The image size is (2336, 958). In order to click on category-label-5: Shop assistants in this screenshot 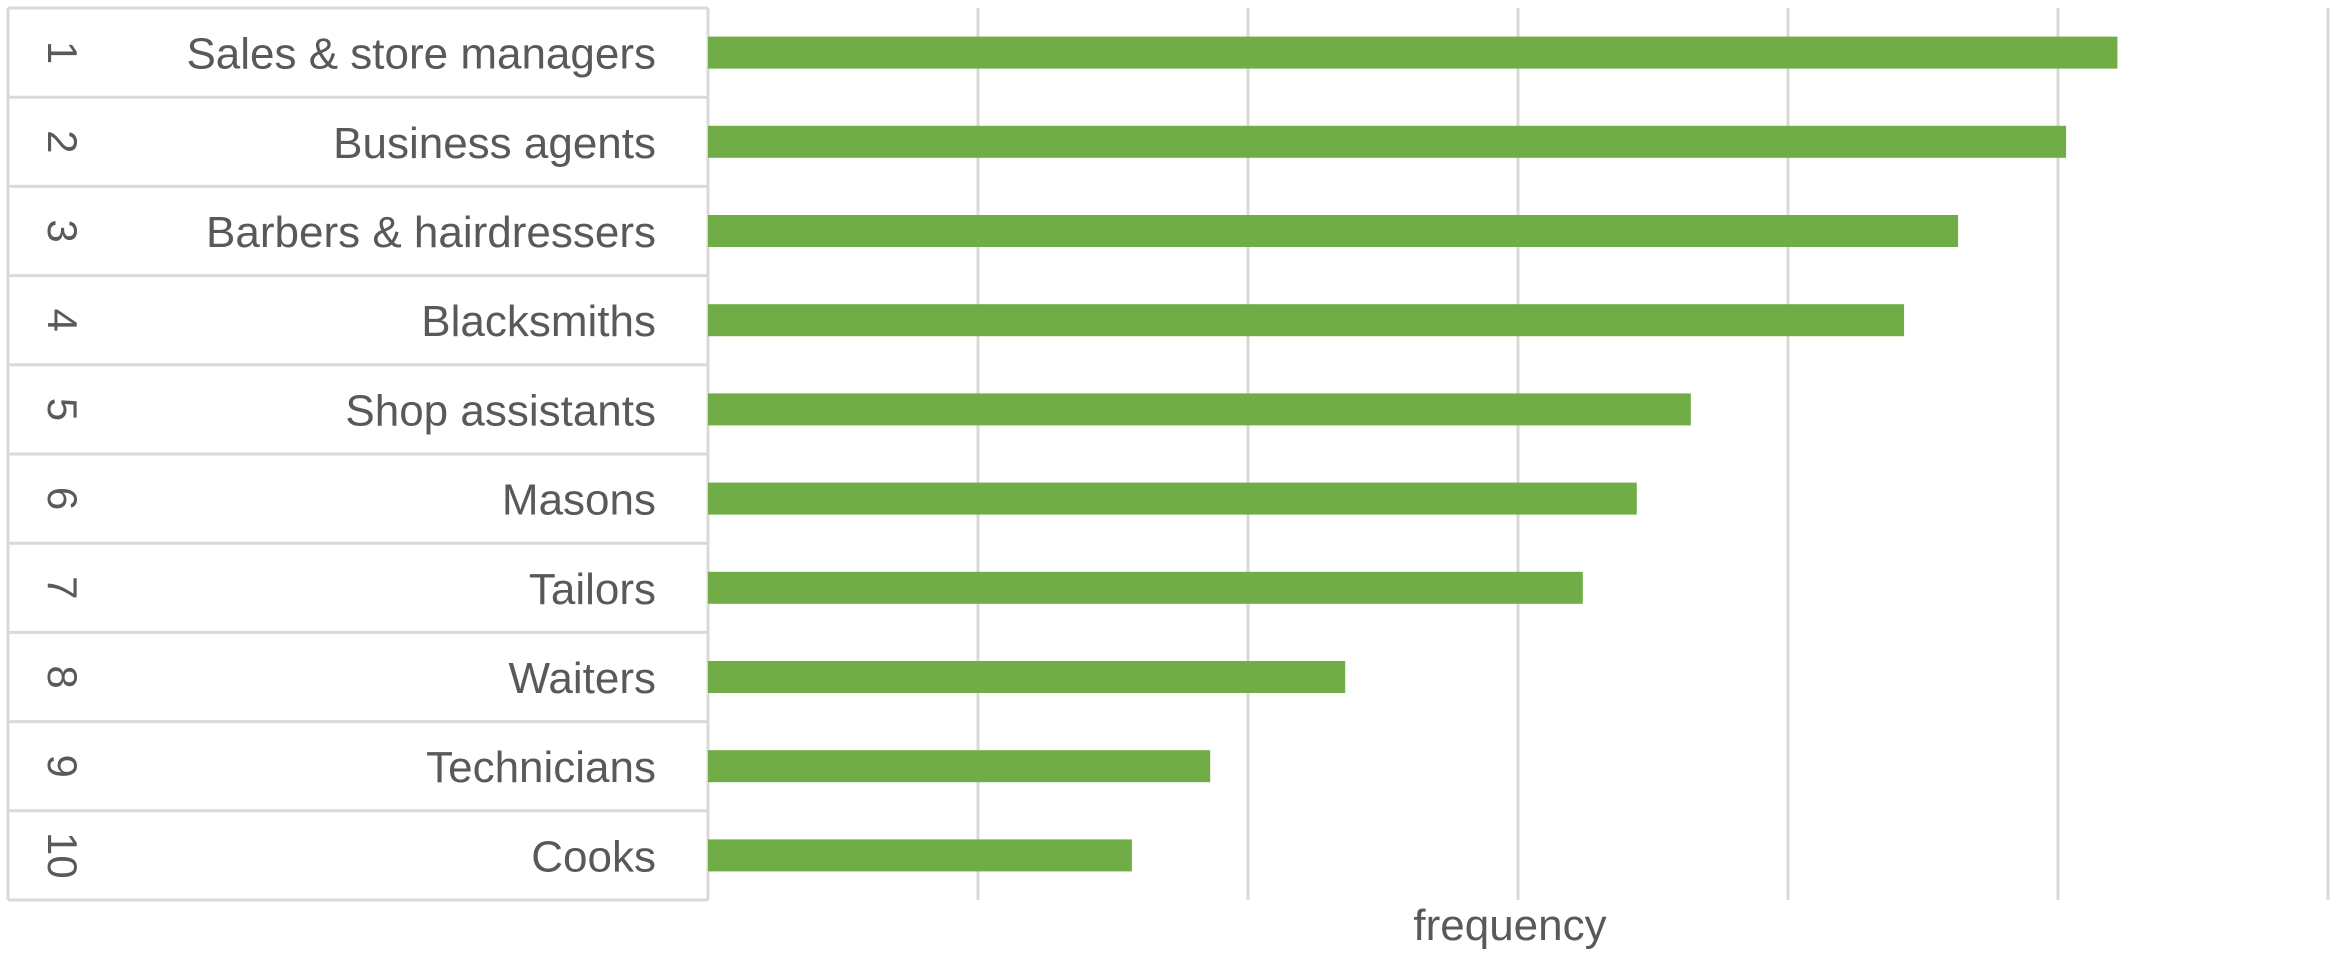, I will do `click(500, 410)`.